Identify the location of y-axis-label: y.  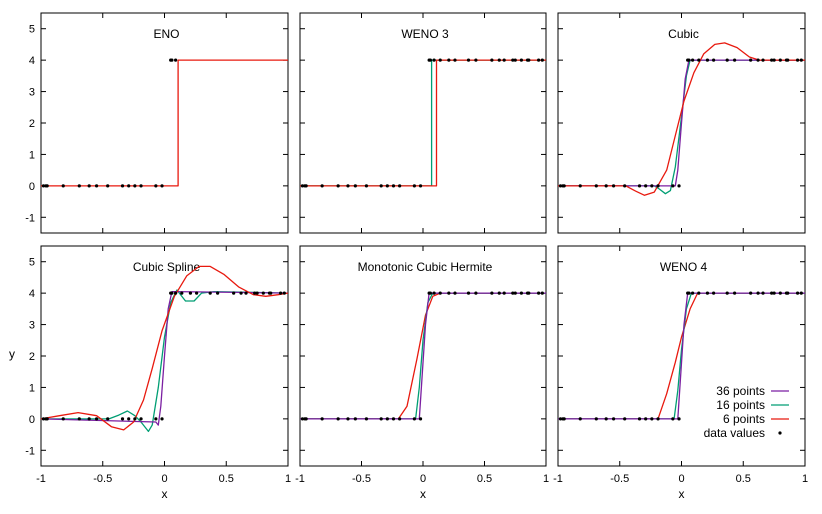
(12, 354).